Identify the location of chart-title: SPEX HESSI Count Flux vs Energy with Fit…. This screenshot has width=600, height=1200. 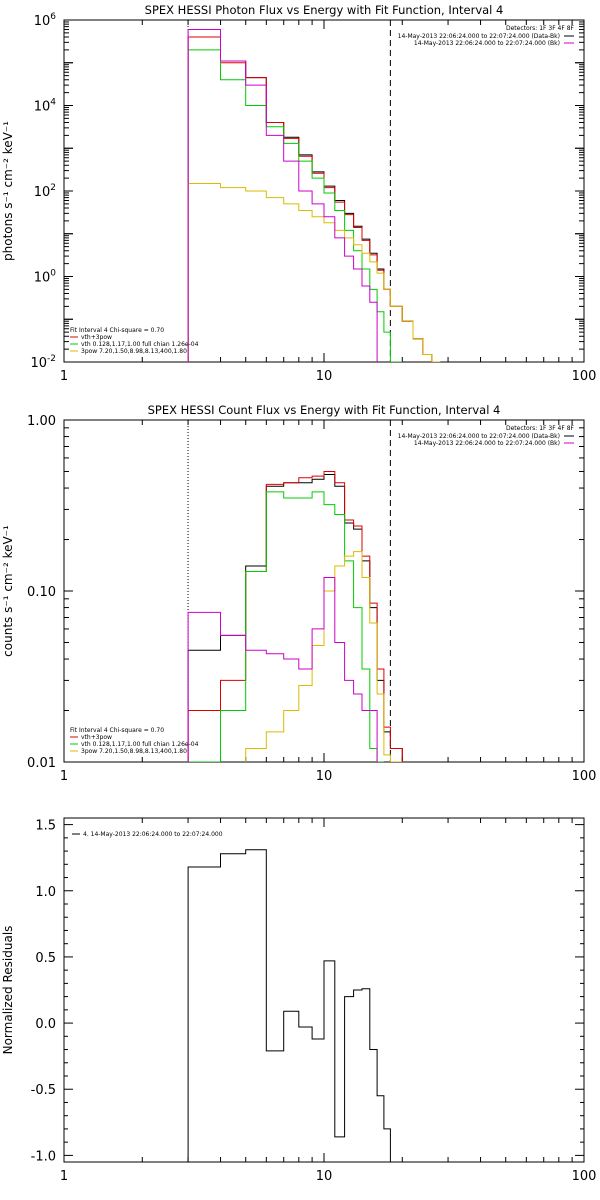
(324, 410).